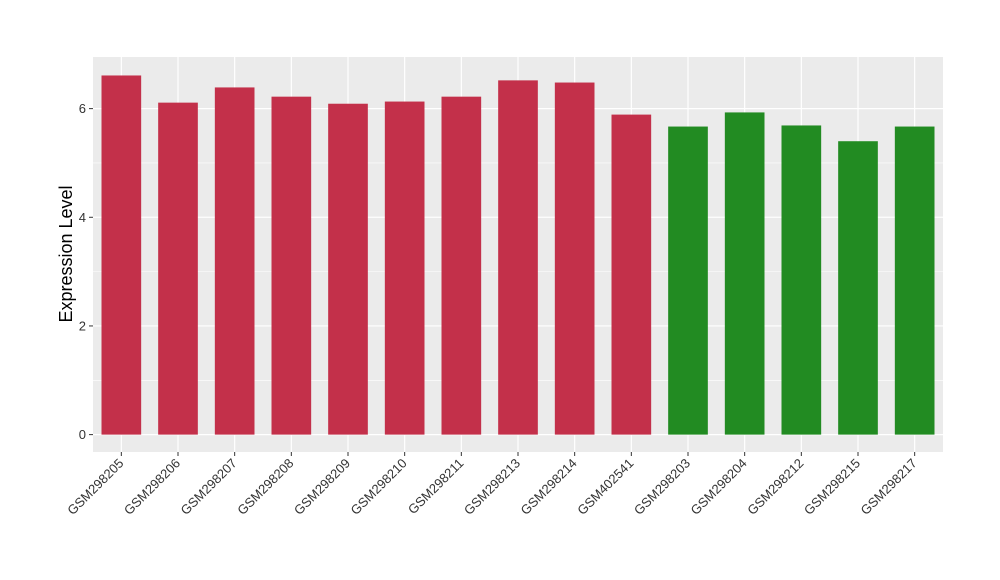  Describe the element at coordinates (801, 280) in the screenshot. I see `bar-gsm298212` at that location.